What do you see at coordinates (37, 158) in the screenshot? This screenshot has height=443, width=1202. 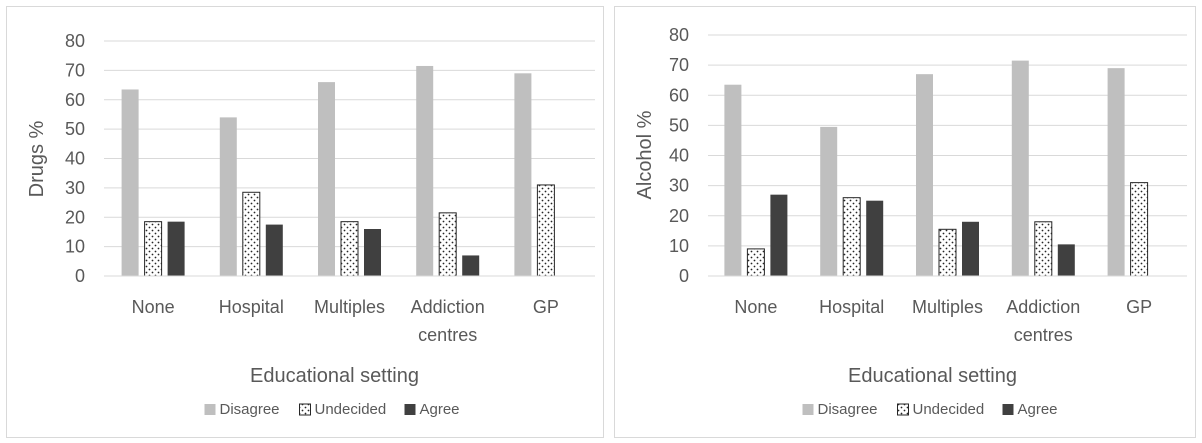 I see `y-axis-label: Drugs %` at bounding box center [37, 158].